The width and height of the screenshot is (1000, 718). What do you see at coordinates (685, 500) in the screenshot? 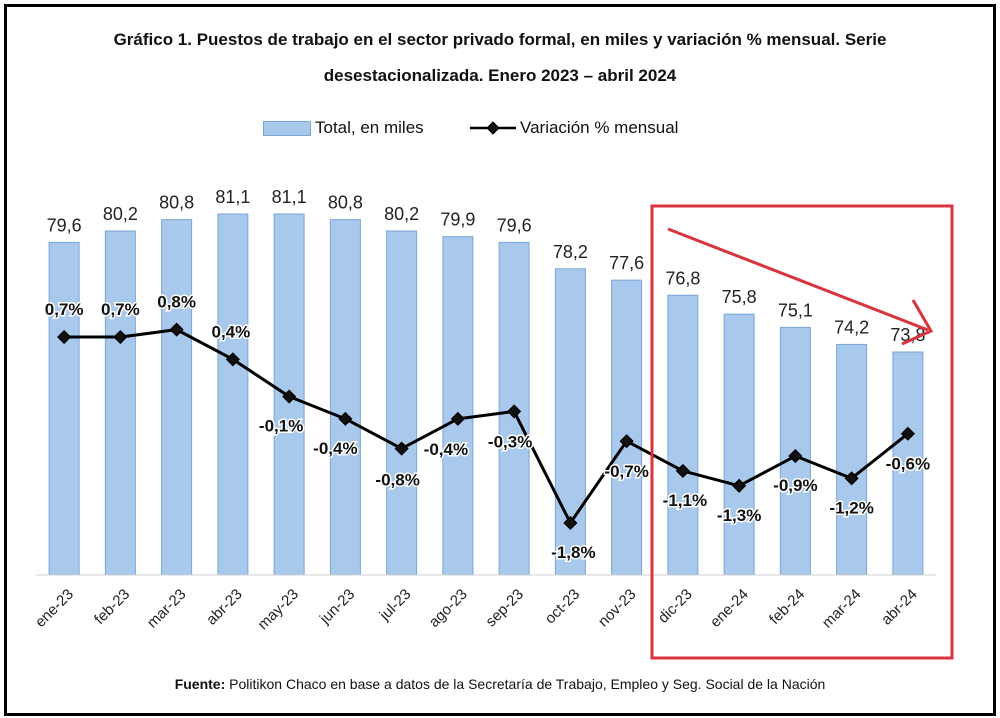
I see `line-label-dic-23: -1,1%` at bounding box center [685, 500].